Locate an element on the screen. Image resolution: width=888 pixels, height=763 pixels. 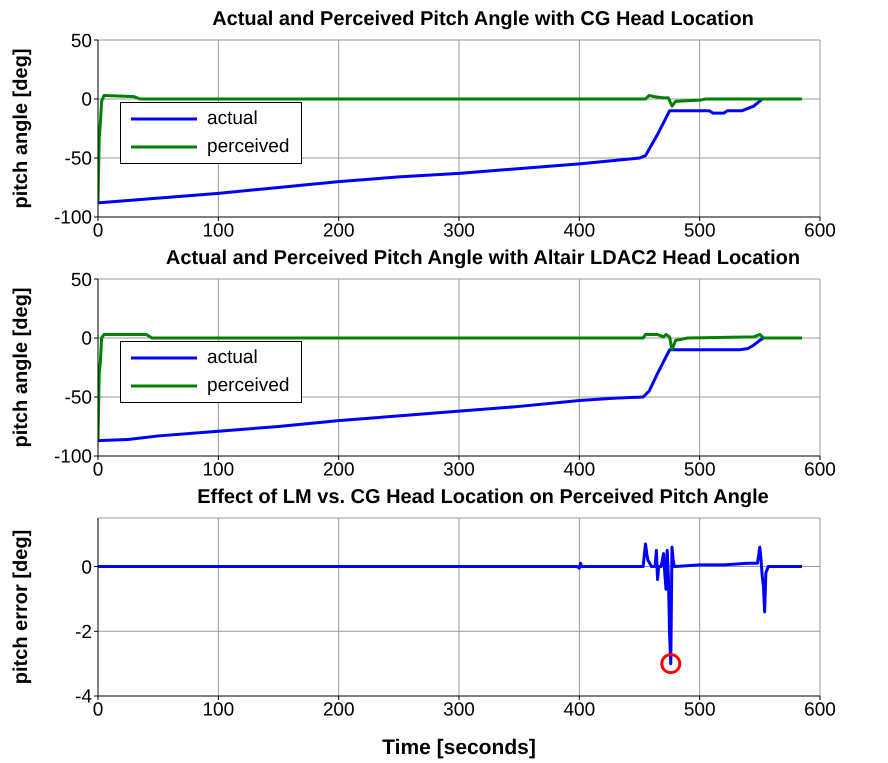
x-axis-title: Time [seconds] is located at coordinates (459, 747).